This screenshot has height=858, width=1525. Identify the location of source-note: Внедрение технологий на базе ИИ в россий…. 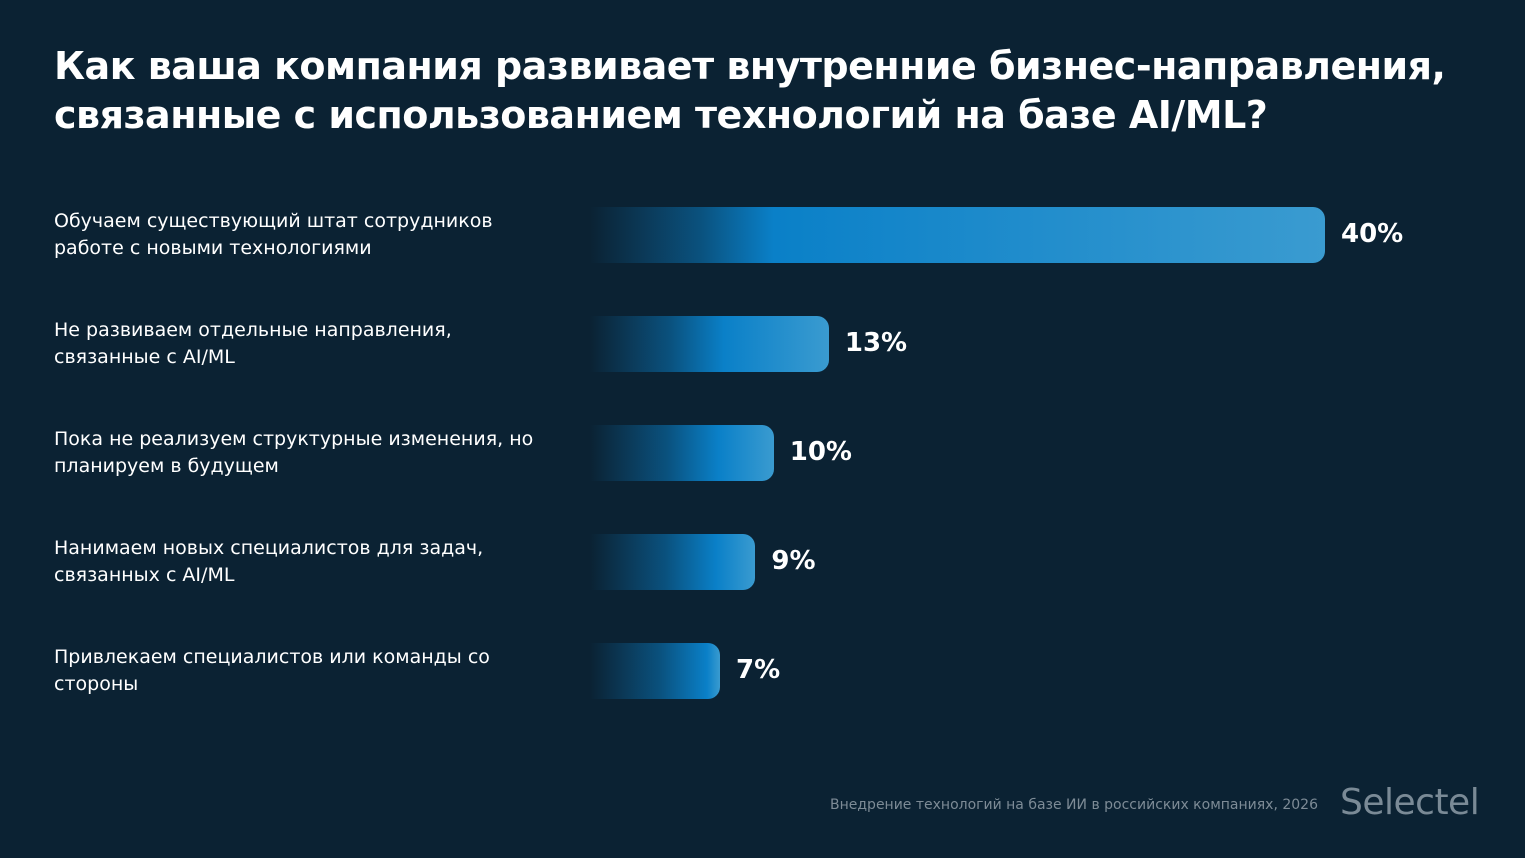
(1074, 805).